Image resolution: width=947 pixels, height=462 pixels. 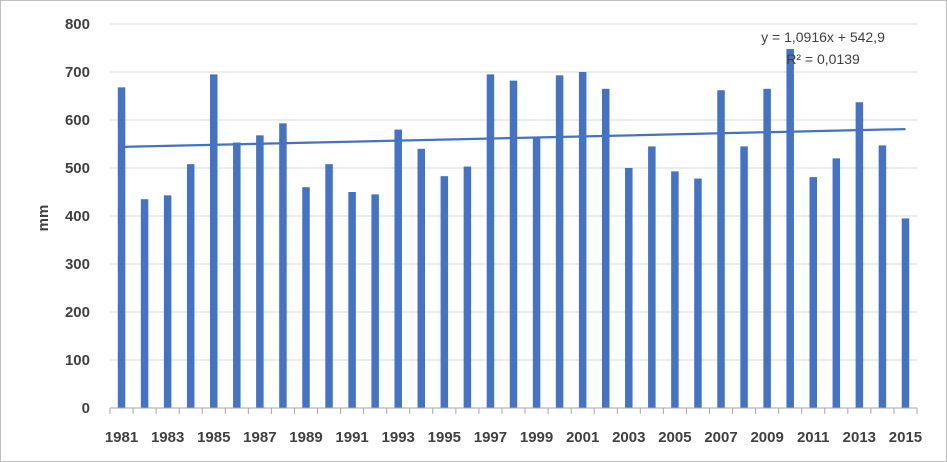 I want to click on y-axis-tick-labels: 0 100 200 300 400 500 600 700 800, so click(x=77, y=216).